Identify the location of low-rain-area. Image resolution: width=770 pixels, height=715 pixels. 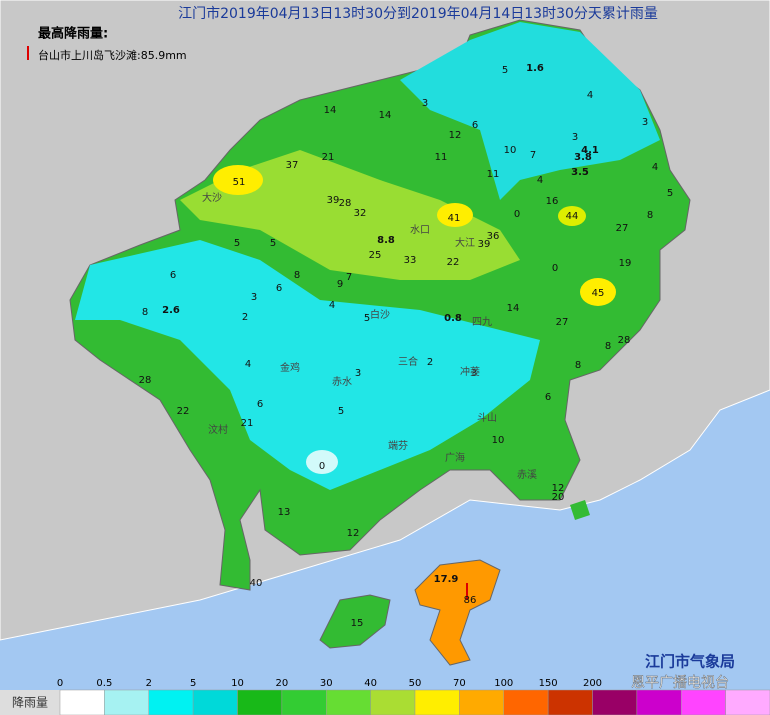
(530, 111).